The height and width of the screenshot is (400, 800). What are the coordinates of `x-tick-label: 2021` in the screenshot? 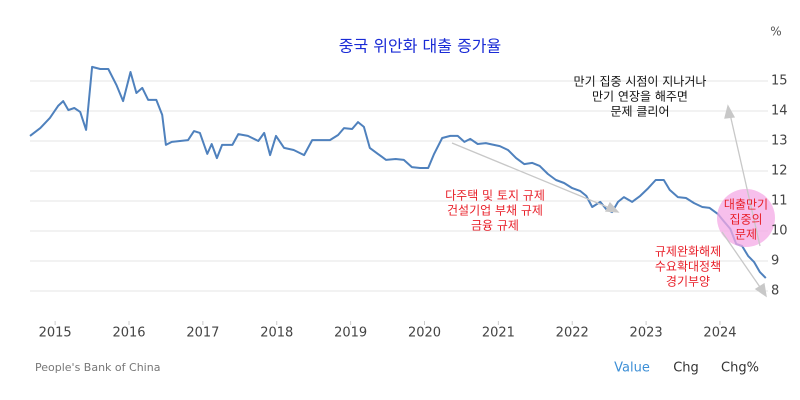 It's located at (498, 333).